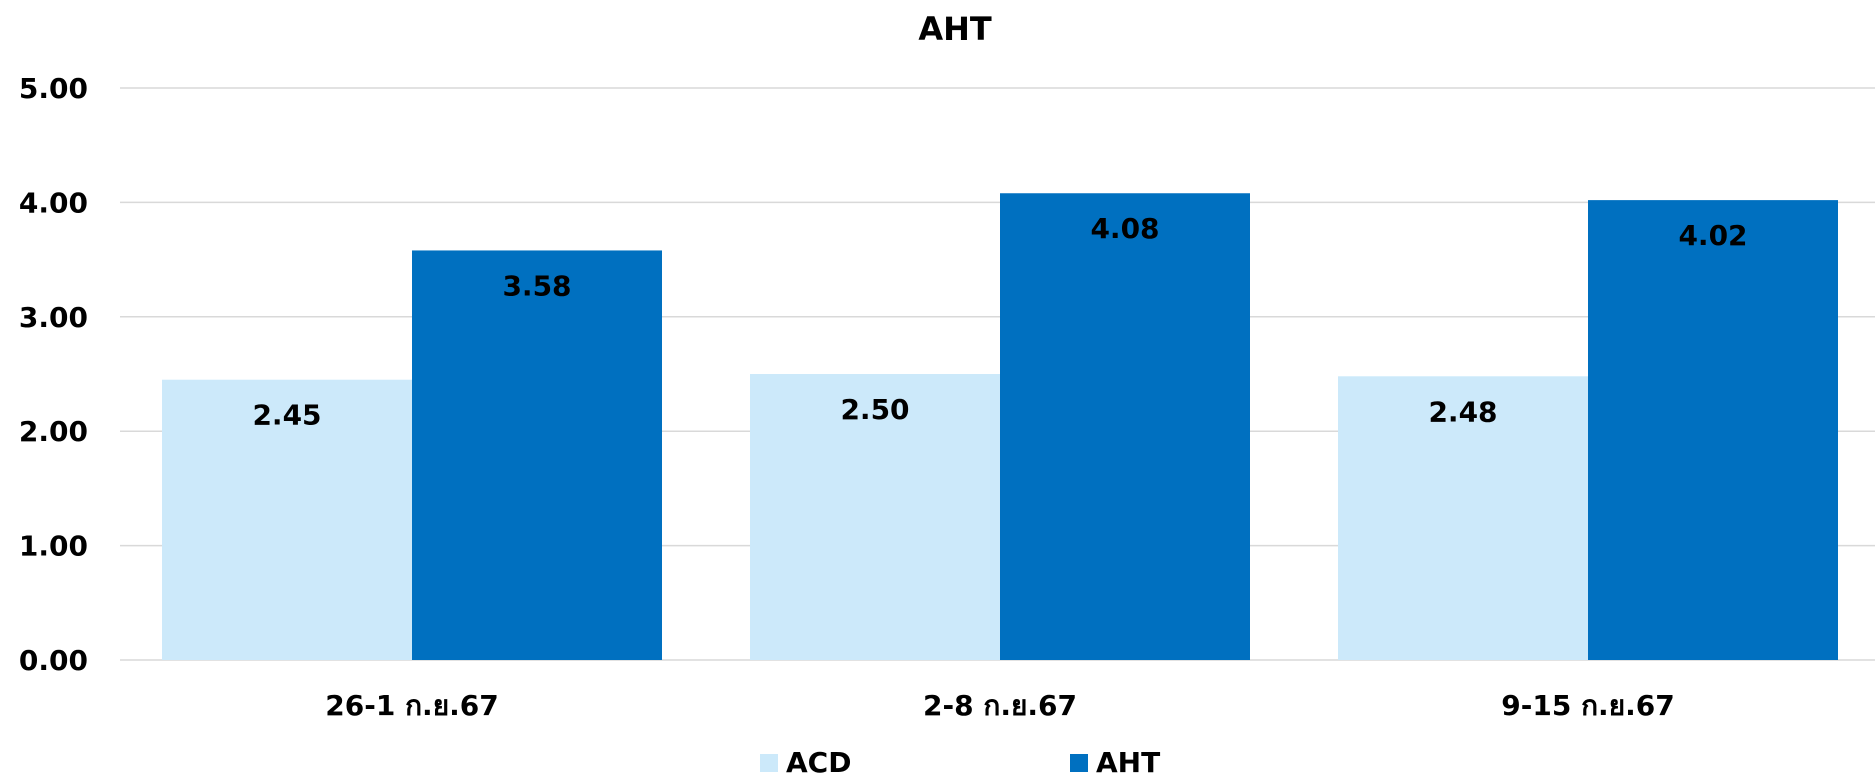 This screenshot has width=1875, height=782. I want to click on data-label: 4.08, so click(1124, 228).